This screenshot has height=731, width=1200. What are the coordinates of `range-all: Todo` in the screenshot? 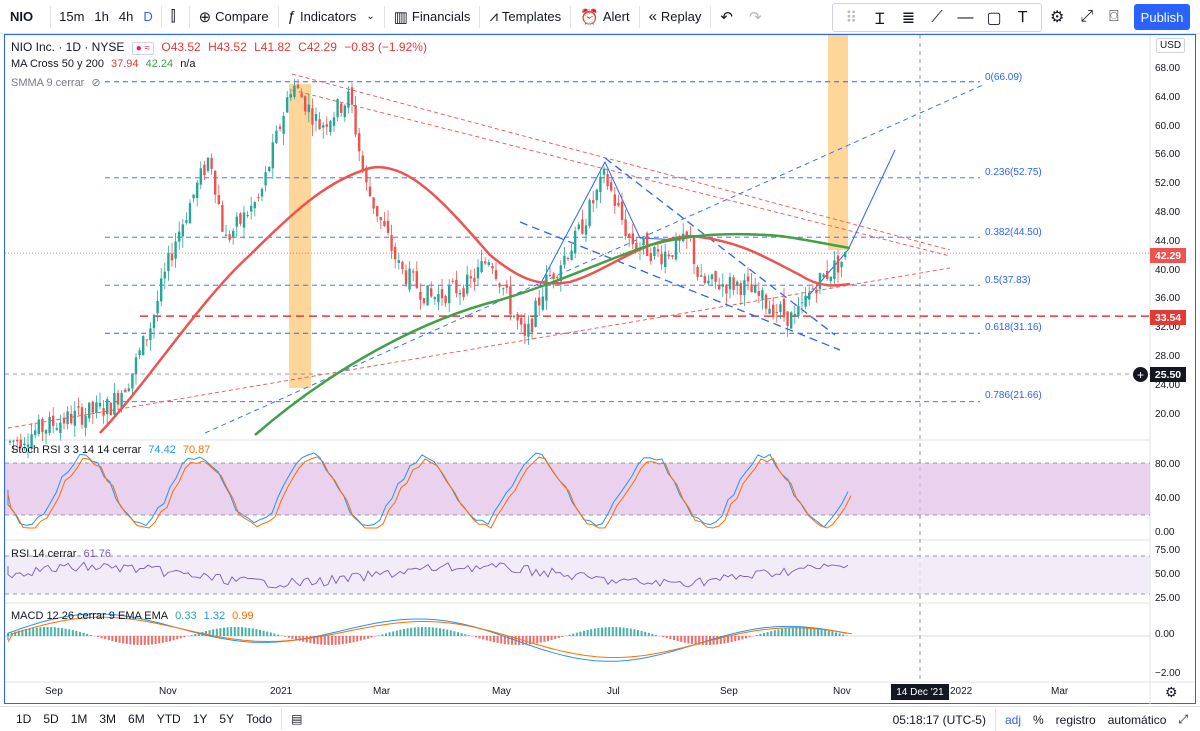 It's located at (259, 719).